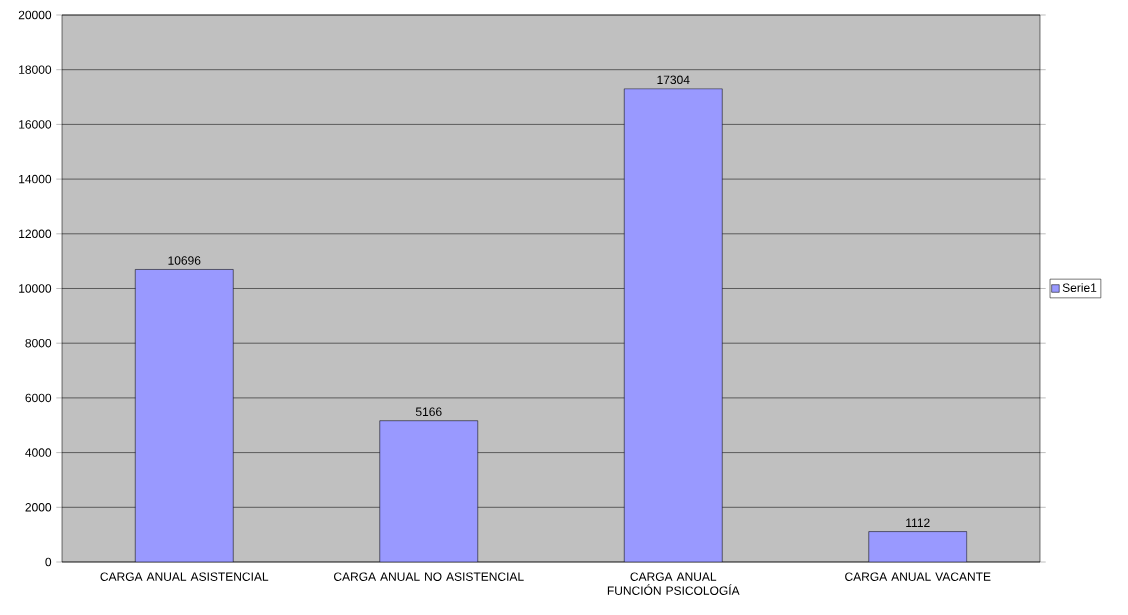 This screenshot has height=615, width=1128. What do you see at coordinates (35, 69) in the screenshot?
I see `y-tick-label: 18000` at bounding box center [35, 69].